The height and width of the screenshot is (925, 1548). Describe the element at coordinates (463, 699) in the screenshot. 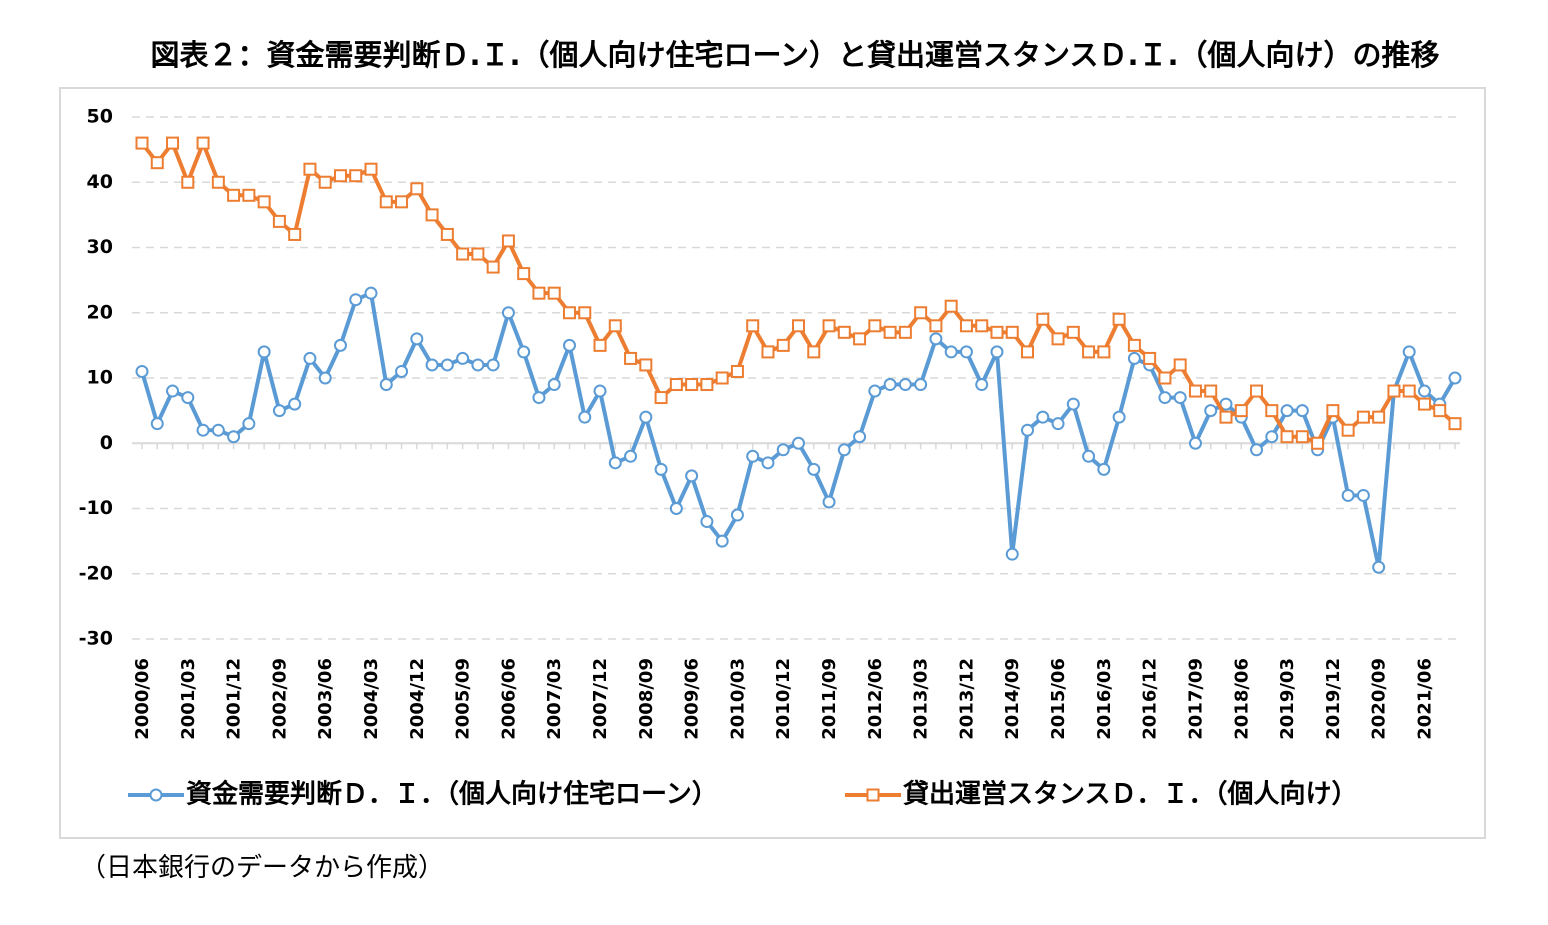

I see `x-tick-label: 2005/09` at that location.